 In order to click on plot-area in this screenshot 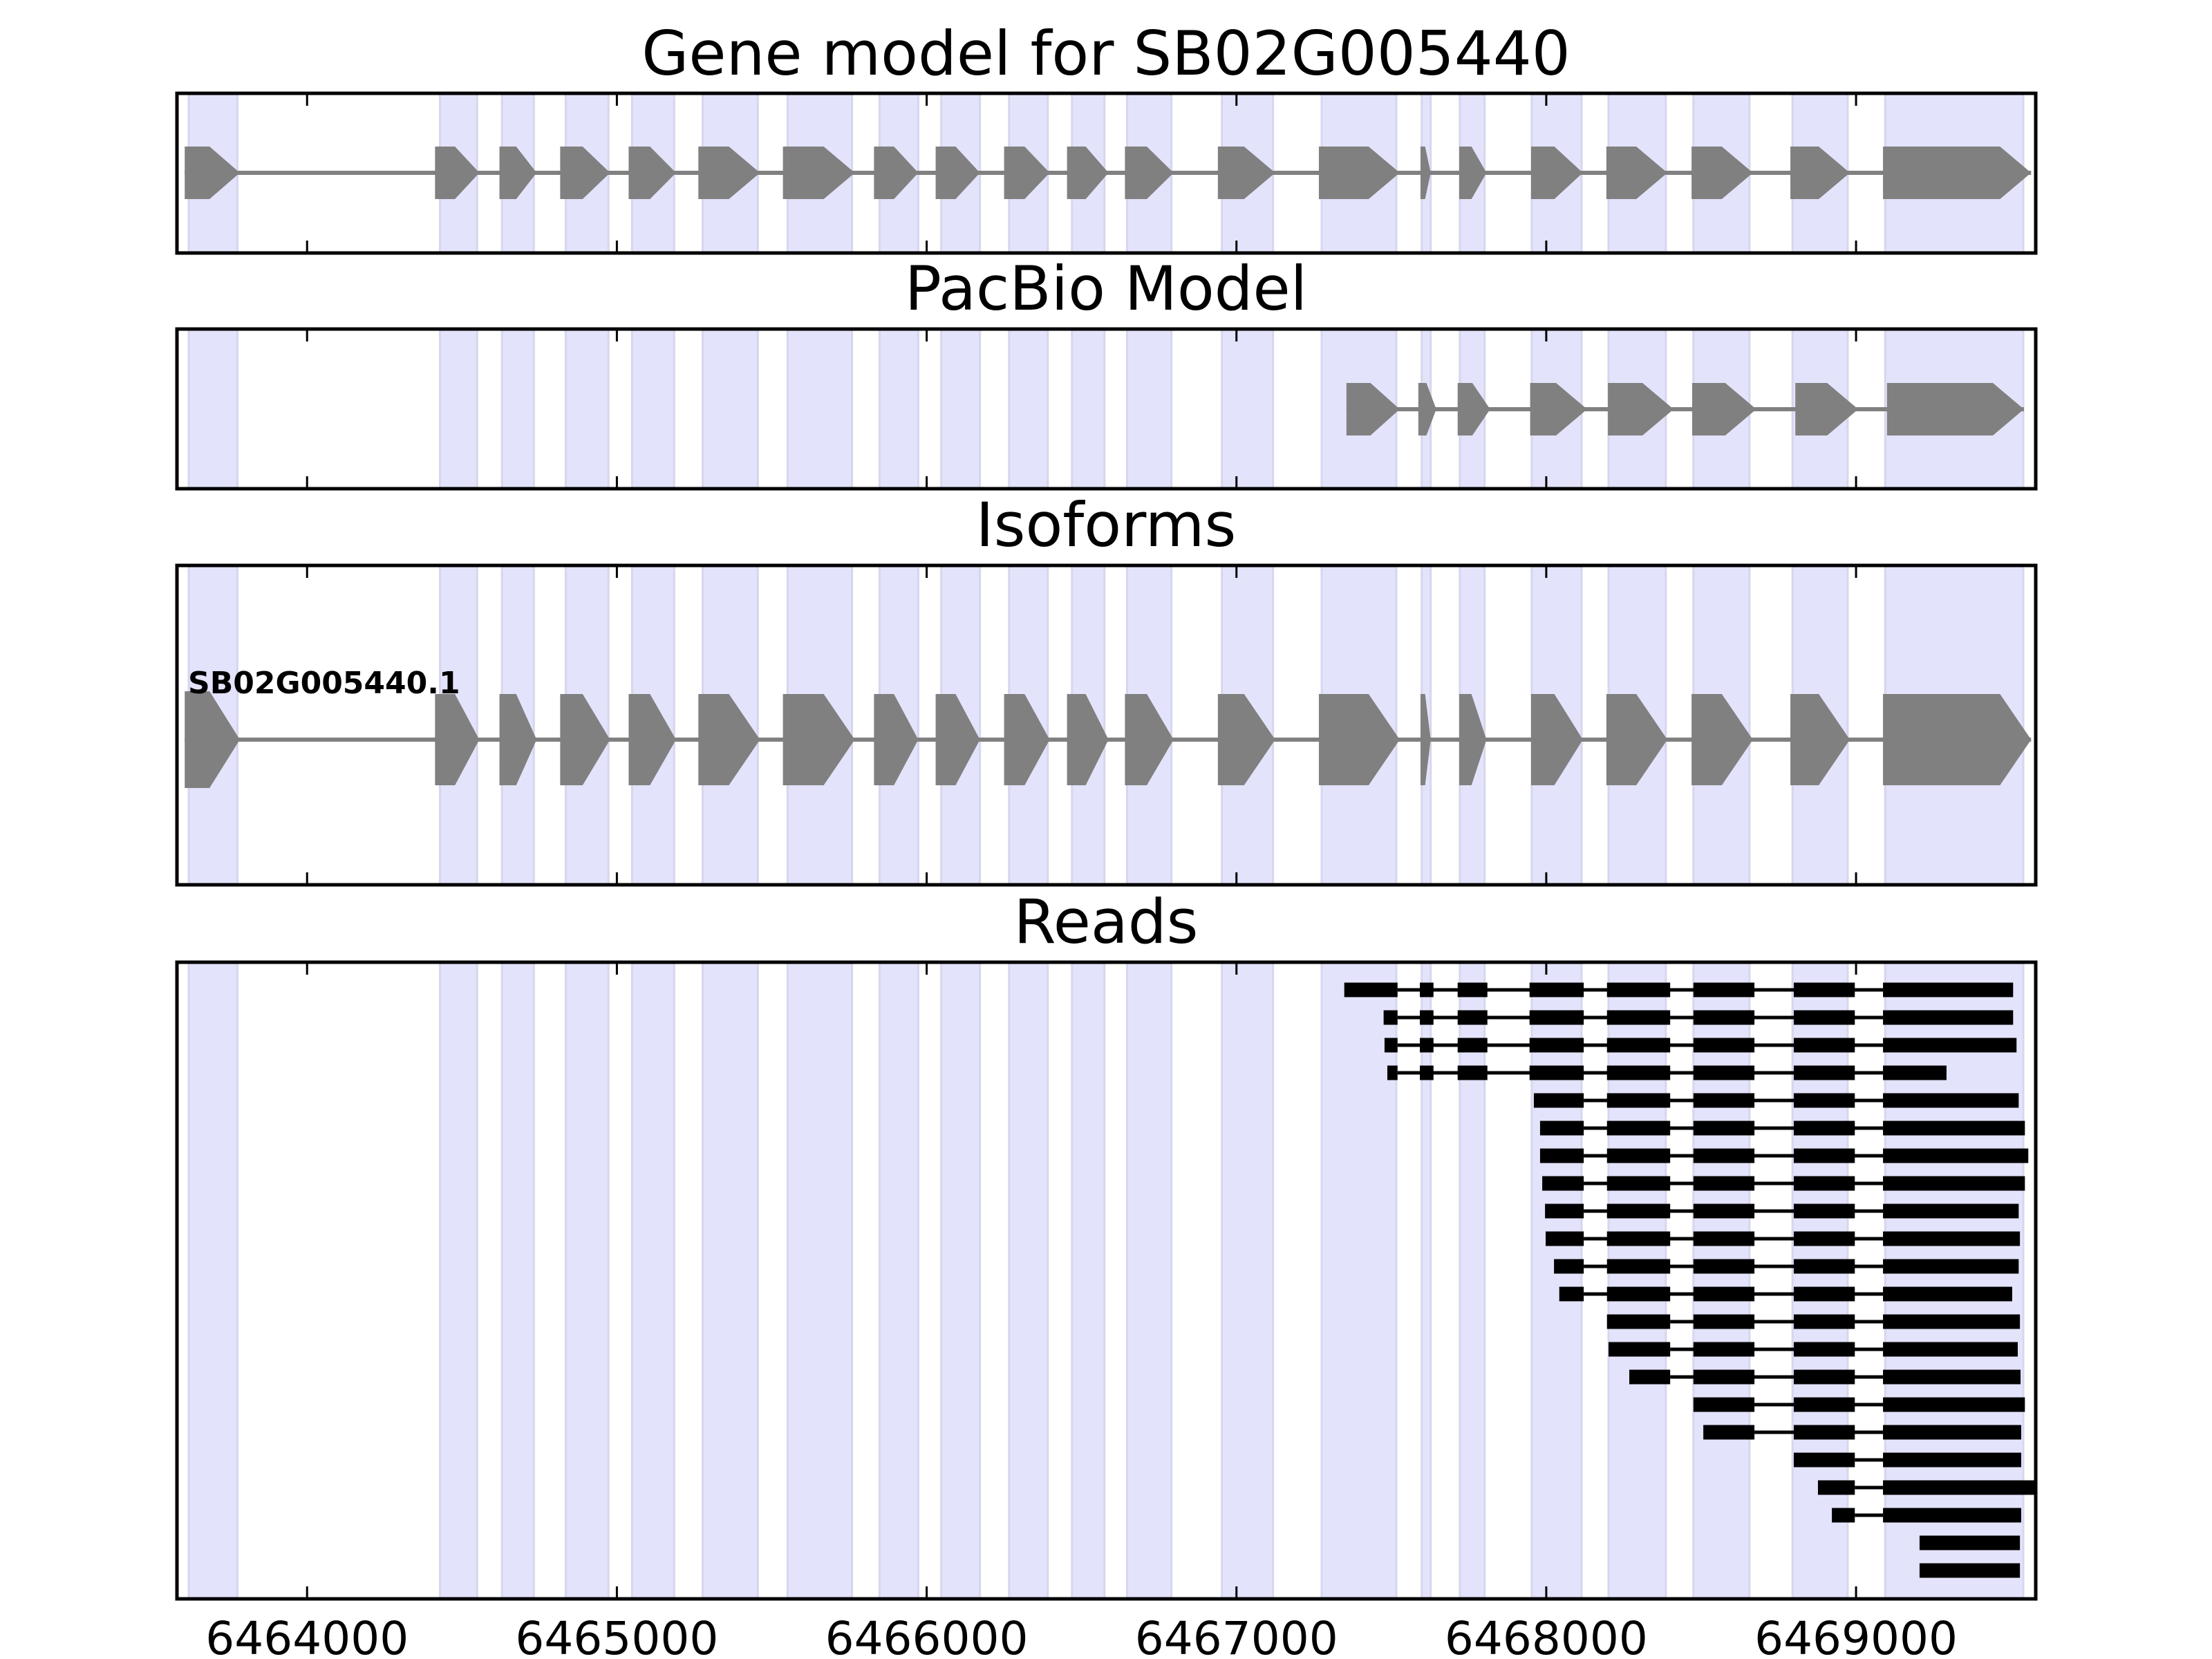, I will do `click(1108, 173)`.